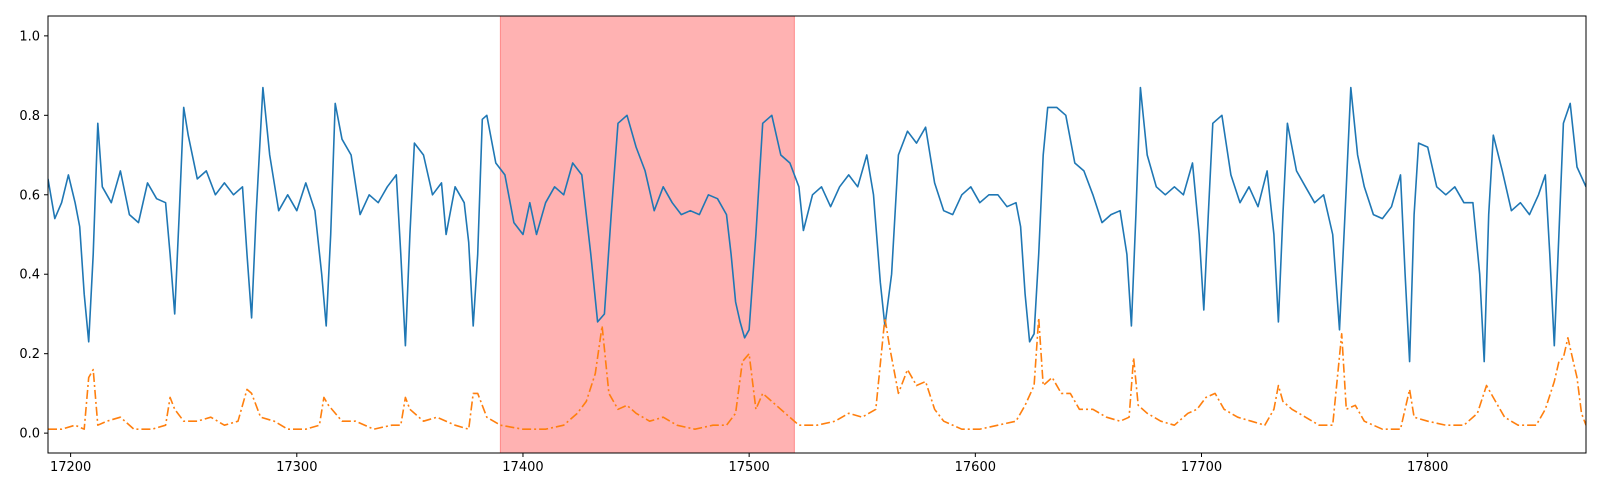 The image size is (1600, 500). Describe the element at coordinates (70, 467) in the screenshot. I see `x-tick-label: 17200` at that location.